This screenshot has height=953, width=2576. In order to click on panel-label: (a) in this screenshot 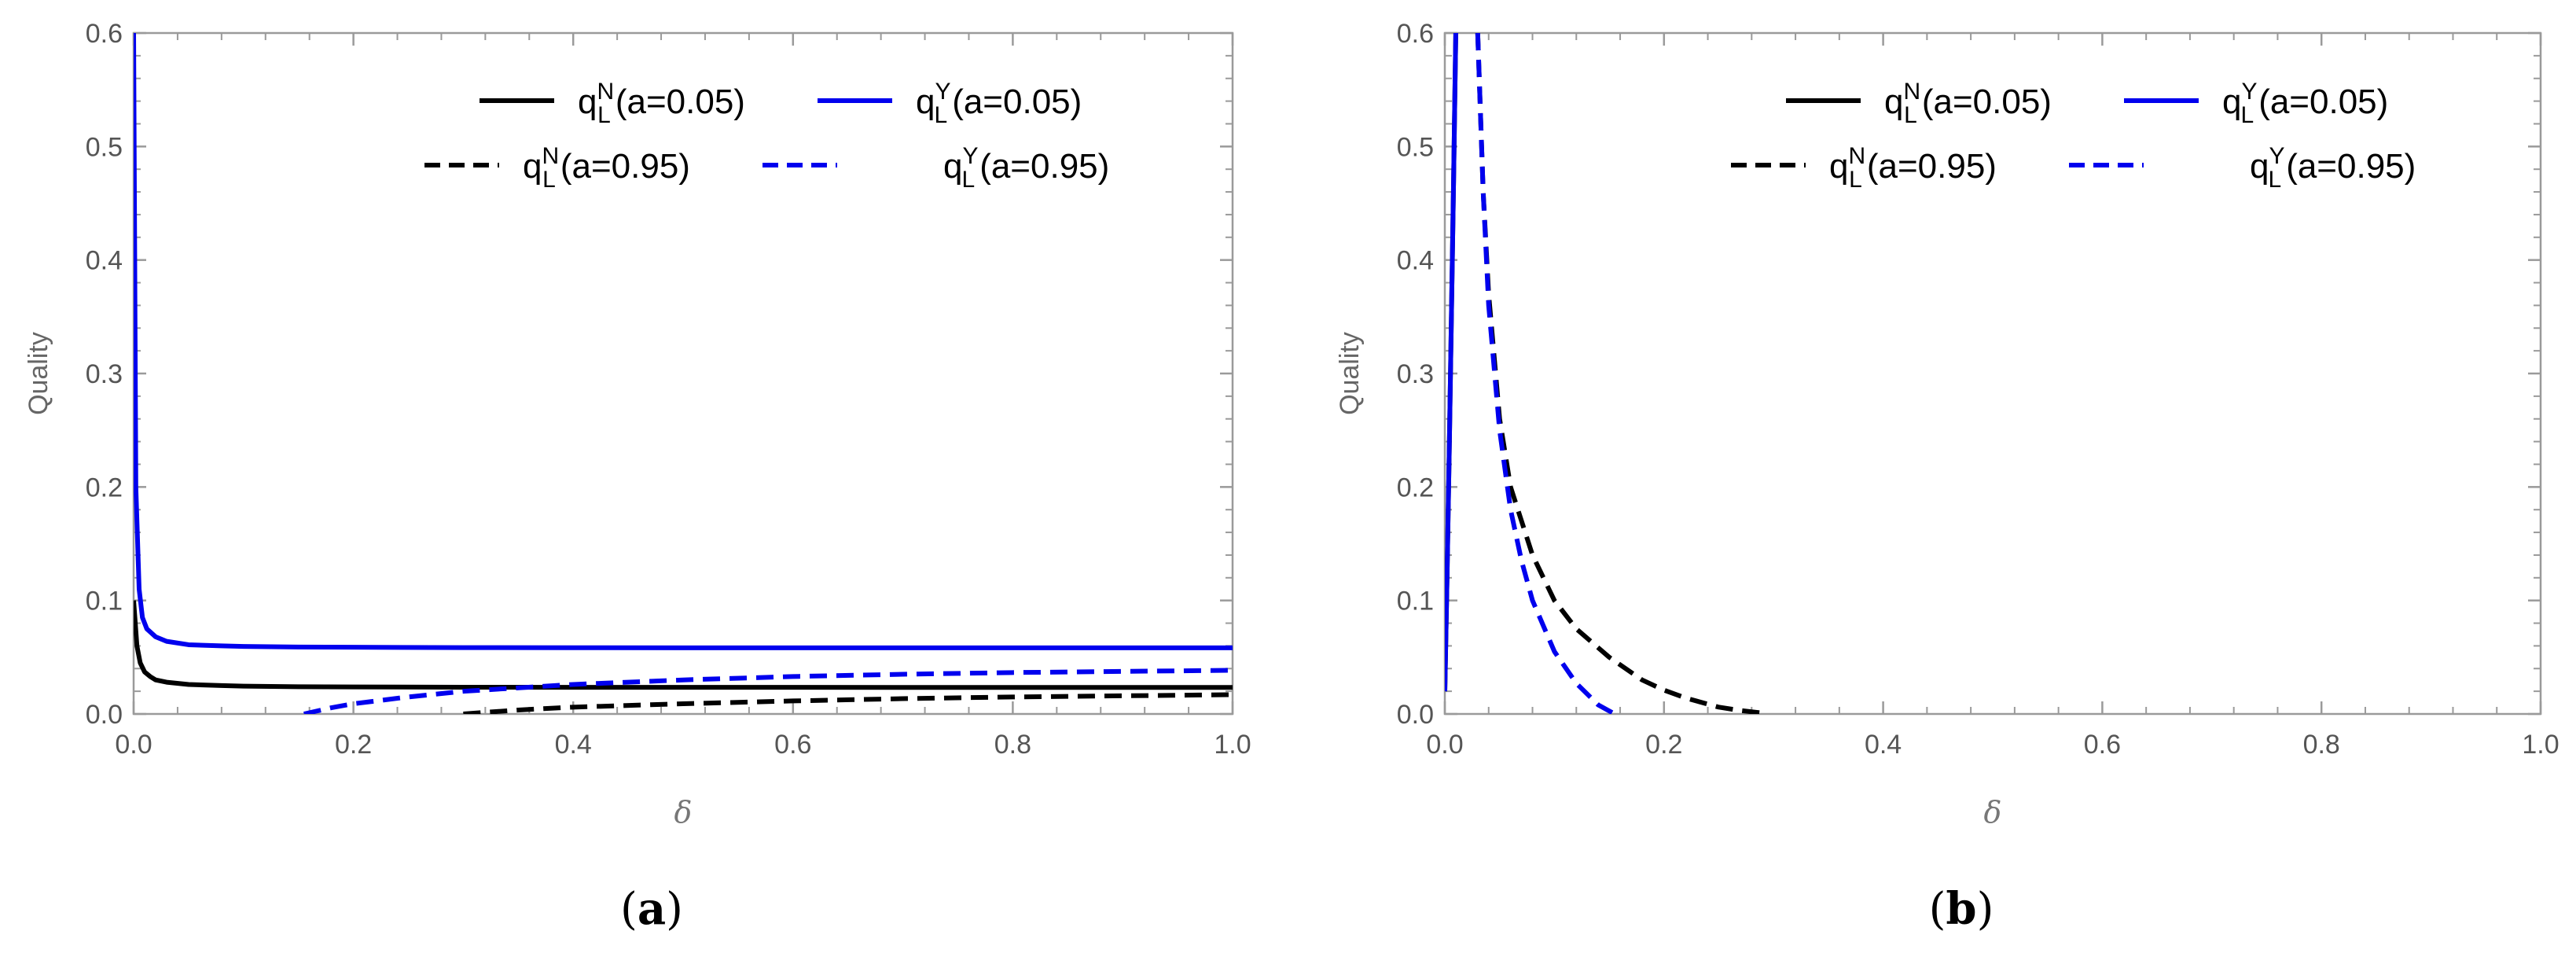, I will do `click(651, 909)`.